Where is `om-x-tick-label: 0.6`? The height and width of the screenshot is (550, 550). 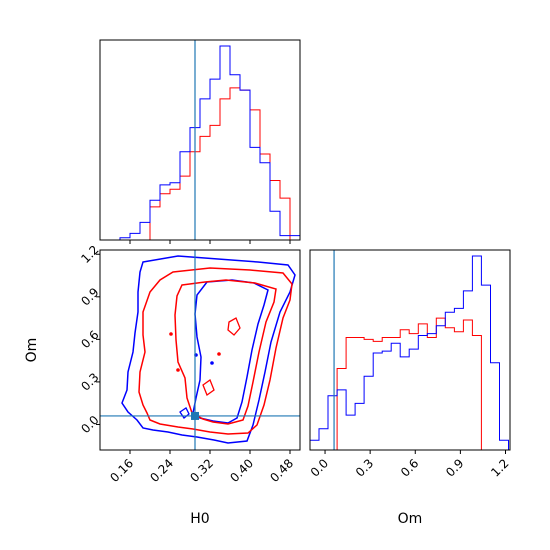 om-x-tick-label: 0.6 is located at coordinates (409, 467).